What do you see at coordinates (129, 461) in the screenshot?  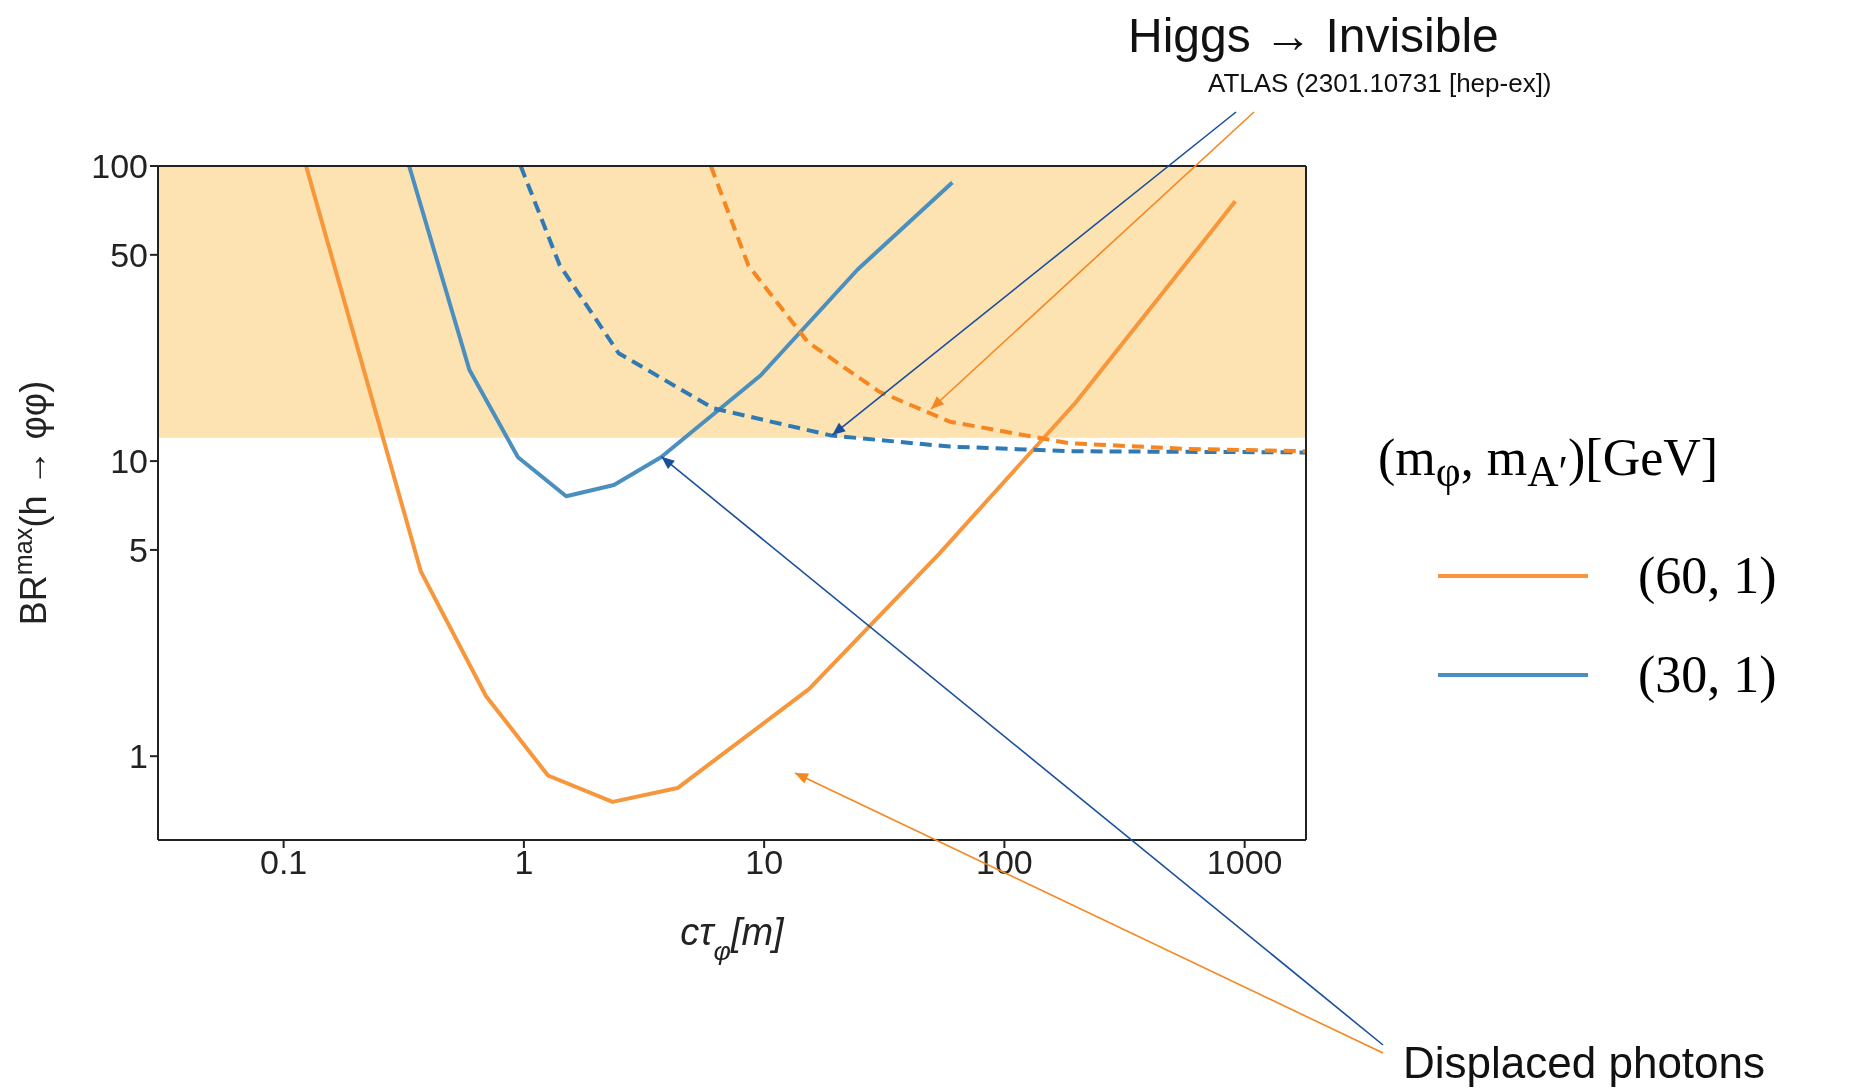 I see `y-tick-label: 10` at bounding box center [129, 461].